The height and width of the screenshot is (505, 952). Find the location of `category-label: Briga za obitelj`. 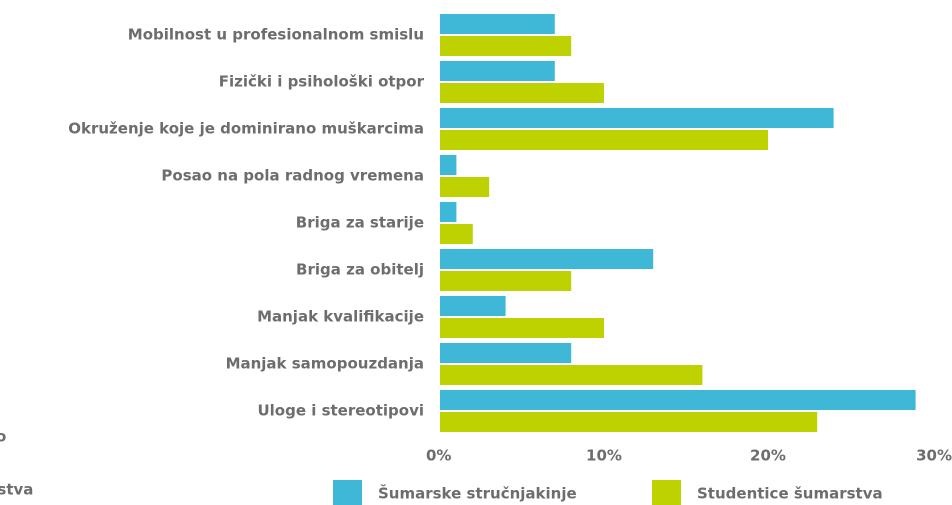

category-label: Briga za obitelj is located at coordinates (360, 270).